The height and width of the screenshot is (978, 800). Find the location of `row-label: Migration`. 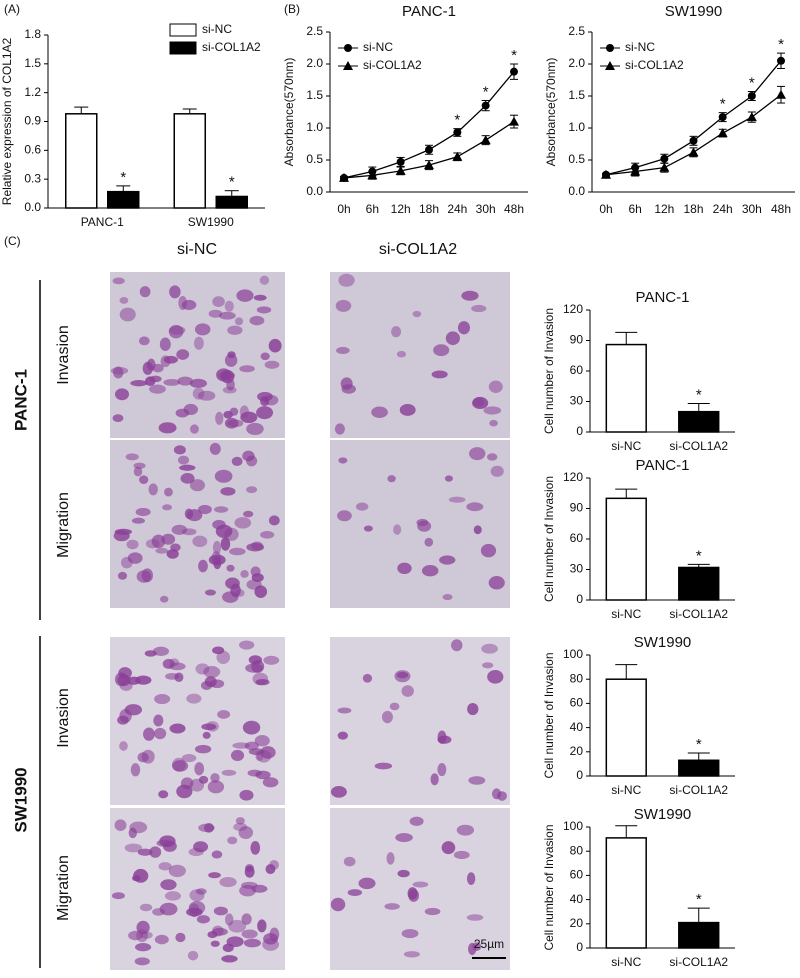

row-label: Migration is located at coordinates (63, 888).